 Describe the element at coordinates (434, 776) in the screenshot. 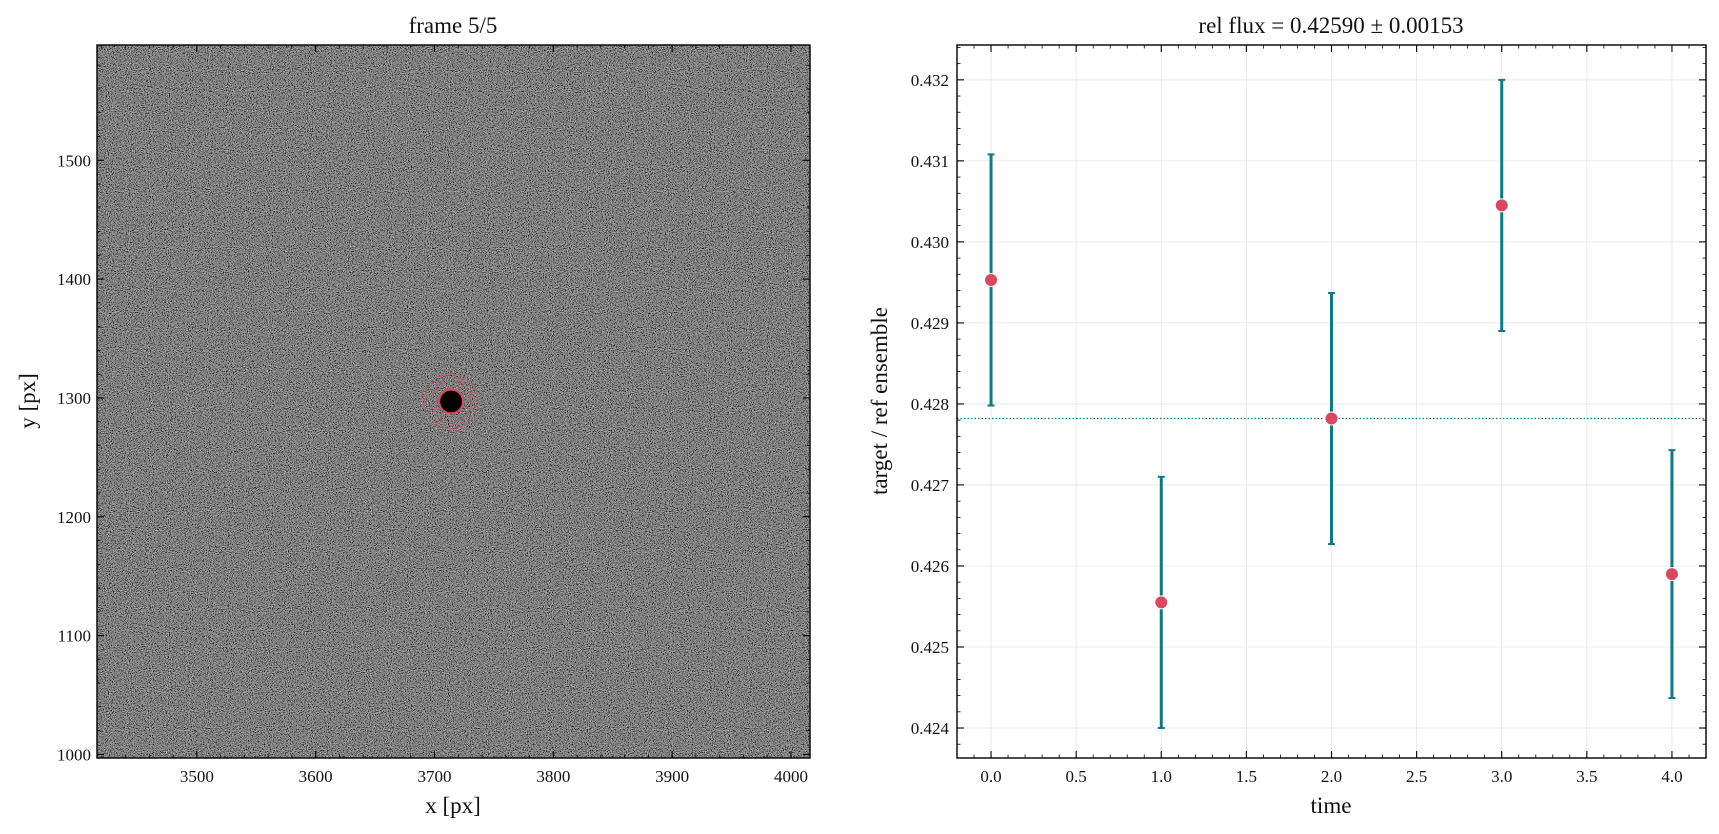

I see `image-x-tick-label: 3700` at that location.